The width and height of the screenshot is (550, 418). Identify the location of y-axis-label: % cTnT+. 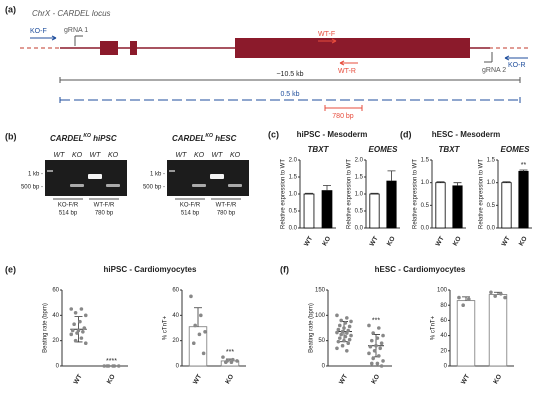
(434, 327).